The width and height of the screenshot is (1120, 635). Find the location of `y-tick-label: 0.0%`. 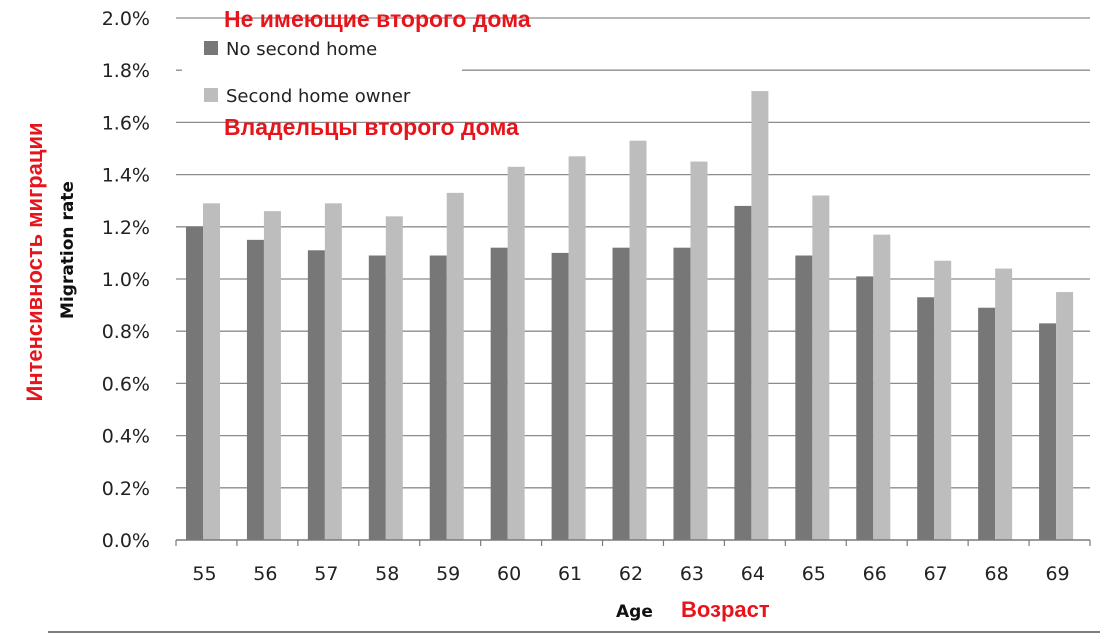

y-tick-label: 0.0% is located at coordinates (126, 541).